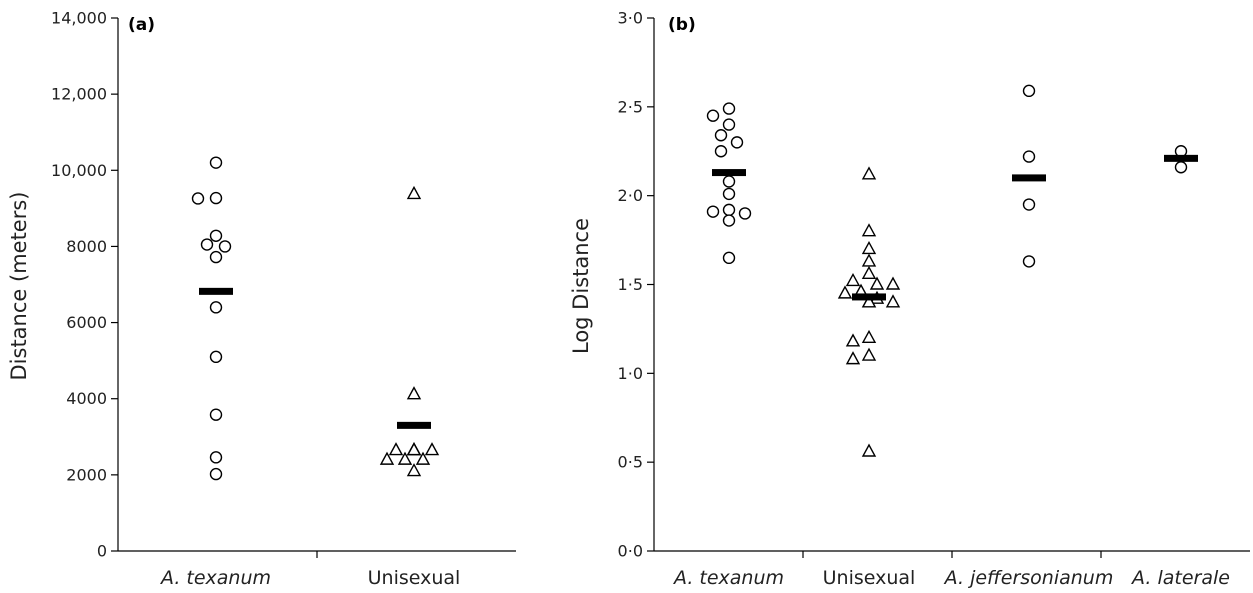 Image resolution: width=1253 pixels, height=593 pixels. I want to click on y-tick-label: 10,000, so click(79, 170).